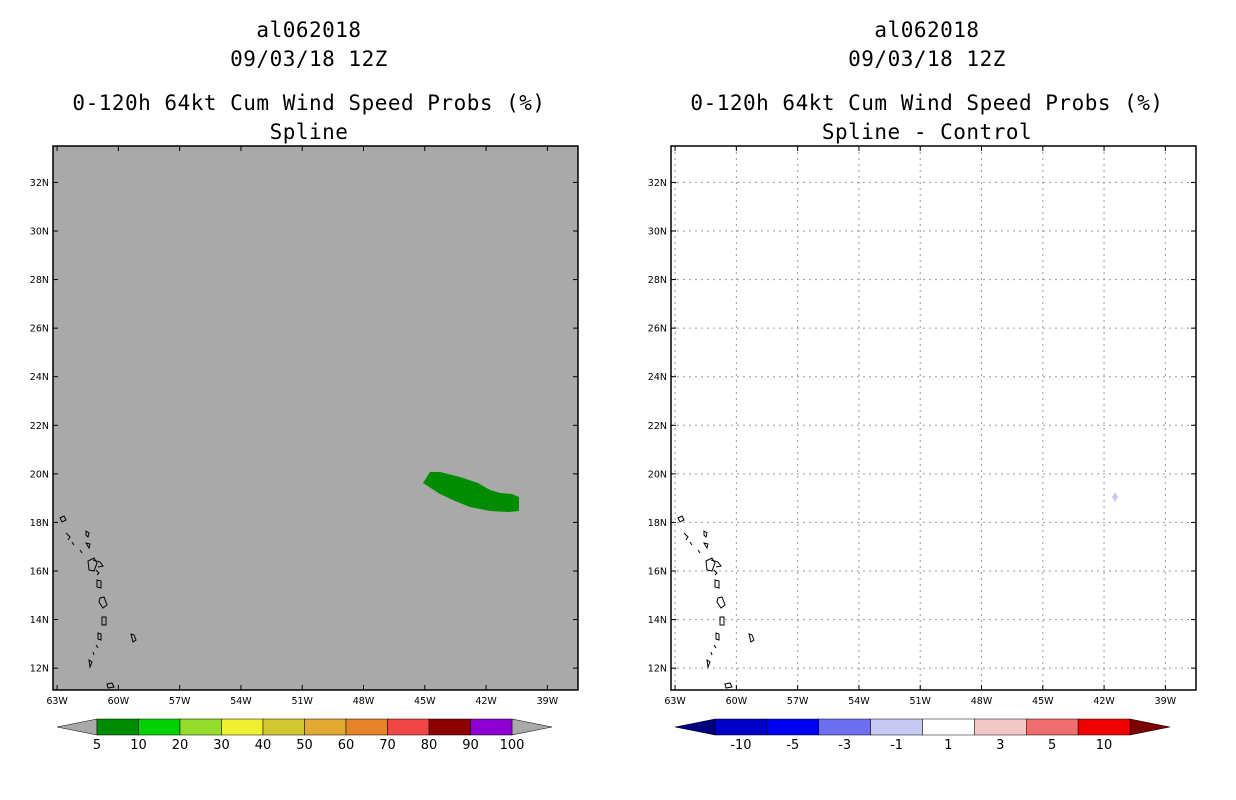 The image size is (1236, 800). I want to click on colorbar-label: 20, so click(180, 745).